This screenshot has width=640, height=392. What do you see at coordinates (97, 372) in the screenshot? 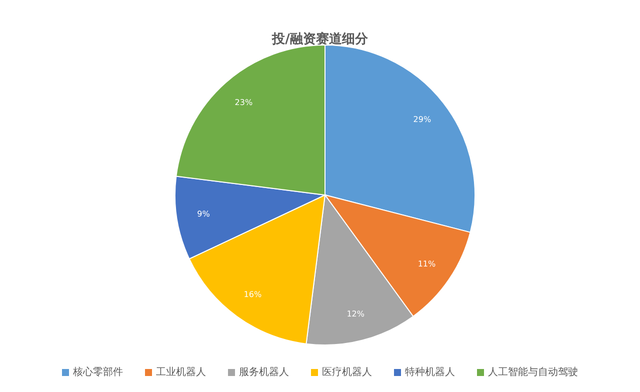
I see `legend-label: 核心零部件` at bounding box center [97, 372].